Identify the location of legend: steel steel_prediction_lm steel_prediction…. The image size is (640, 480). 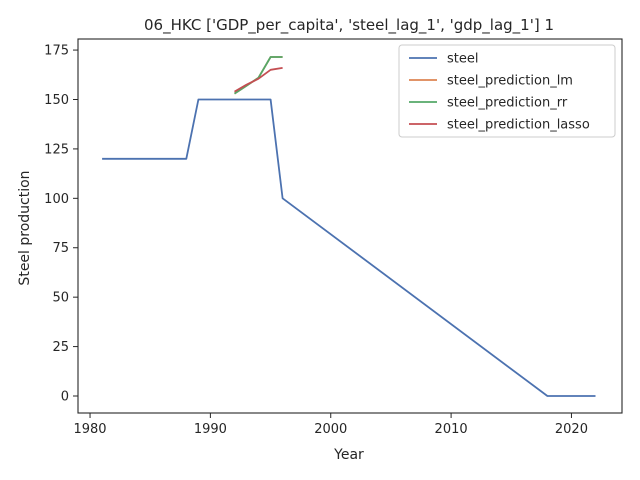
(507, 91).